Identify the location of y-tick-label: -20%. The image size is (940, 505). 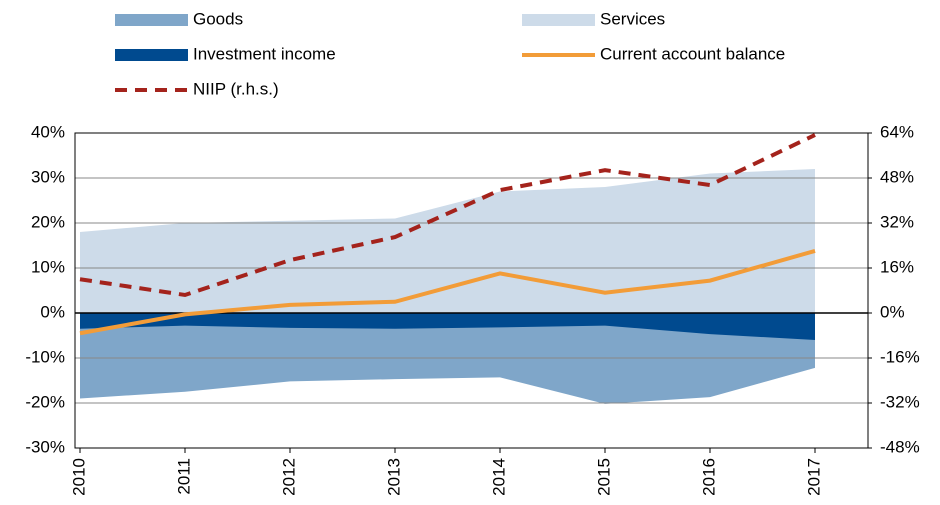
(45, 401).